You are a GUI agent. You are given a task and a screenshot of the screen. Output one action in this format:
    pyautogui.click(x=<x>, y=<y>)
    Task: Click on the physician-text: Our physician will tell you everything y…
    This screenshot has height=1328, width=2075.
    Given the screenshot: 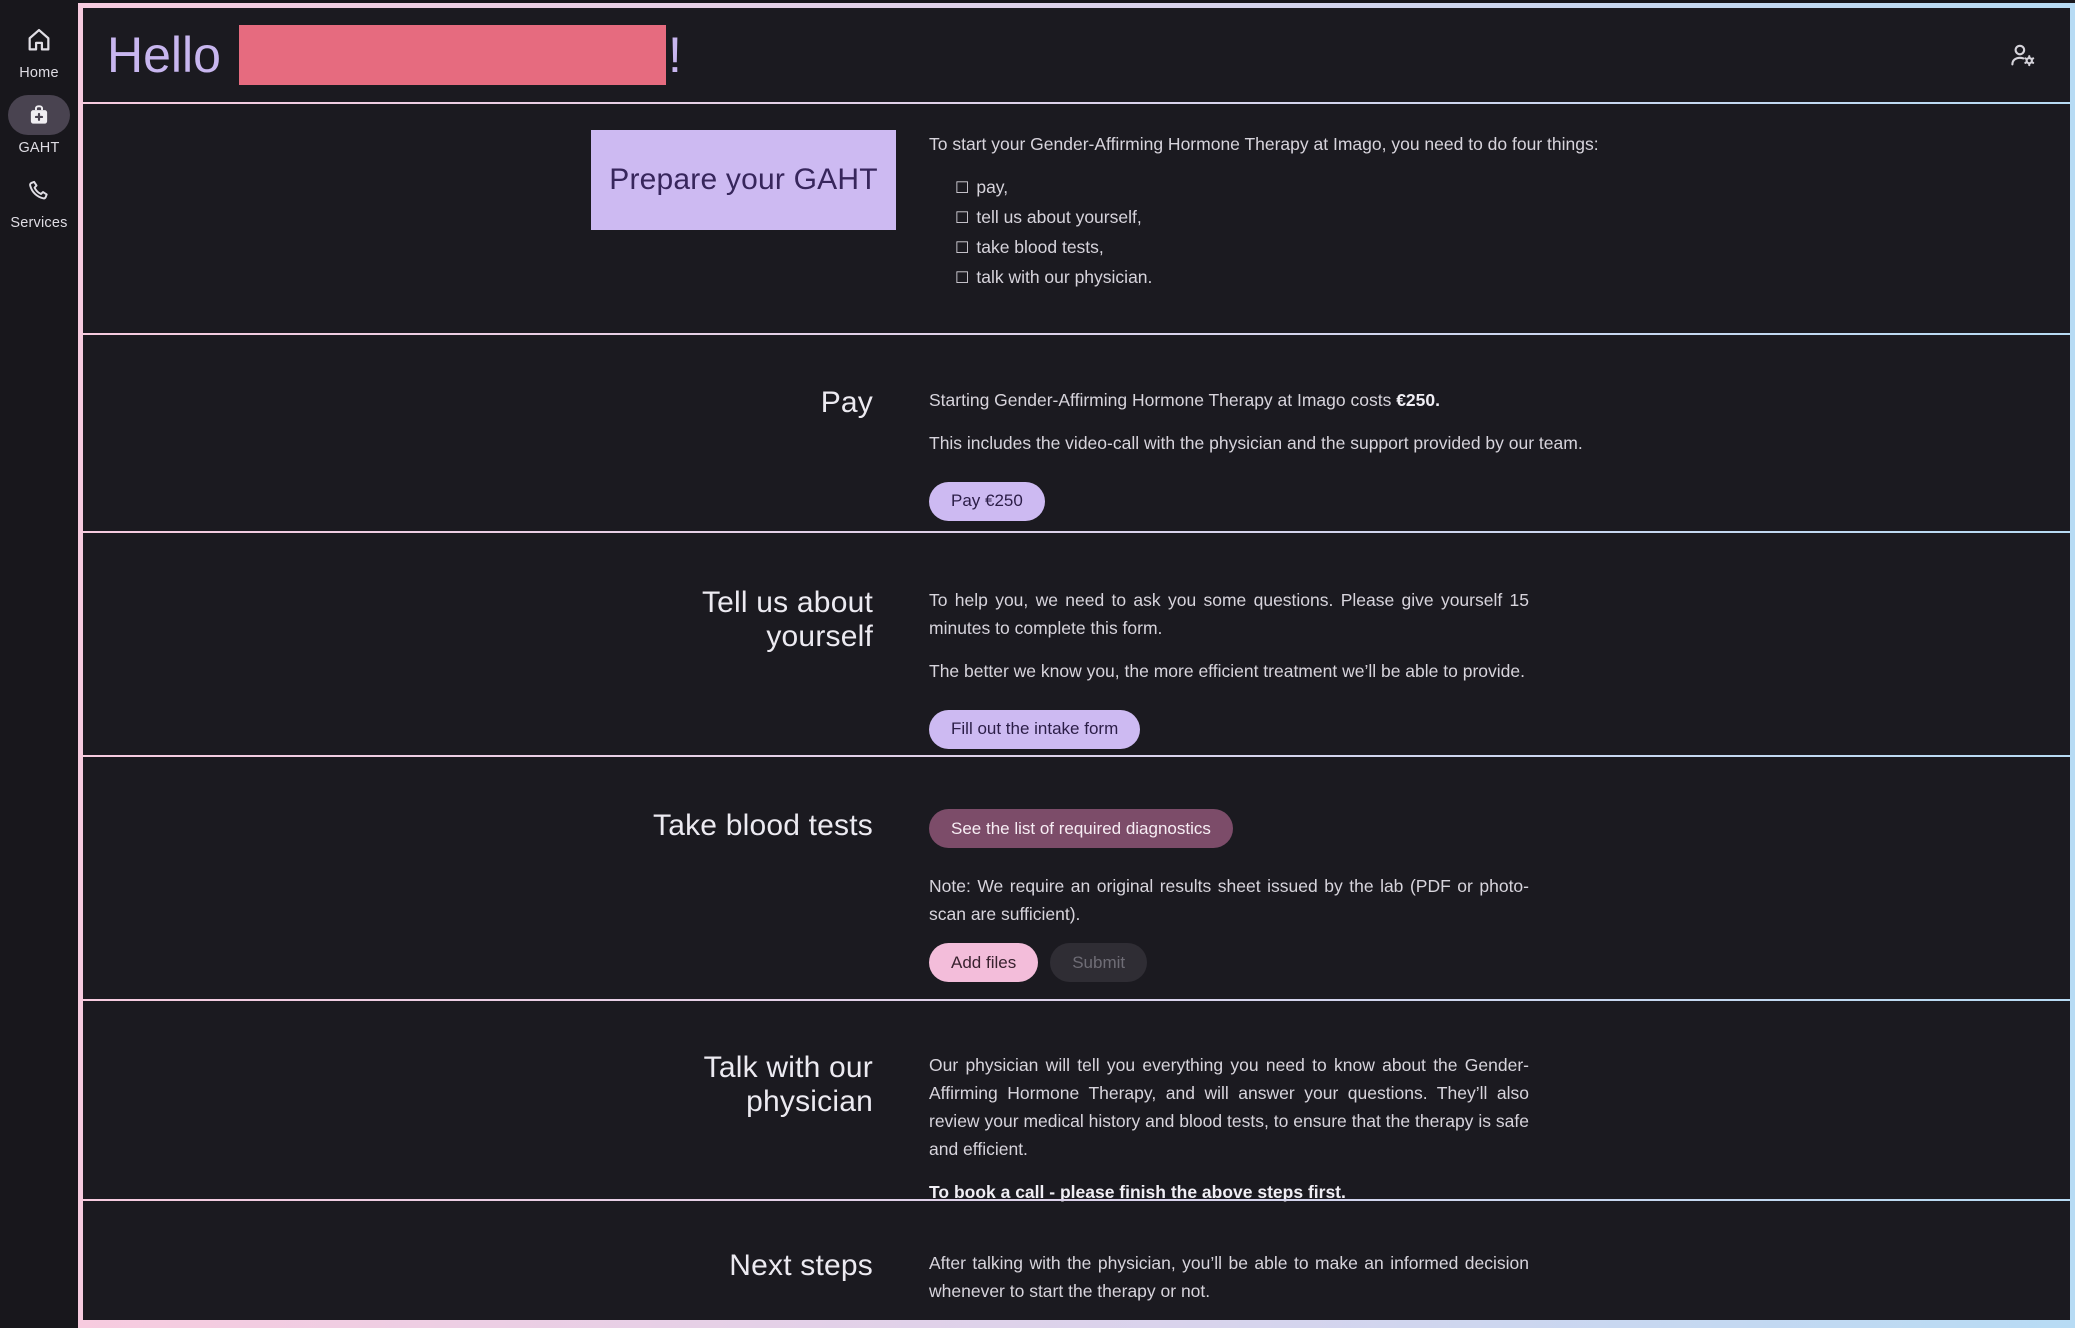 What is the action you would take?
    pyautogui.click(x=1229, y=1107)
    